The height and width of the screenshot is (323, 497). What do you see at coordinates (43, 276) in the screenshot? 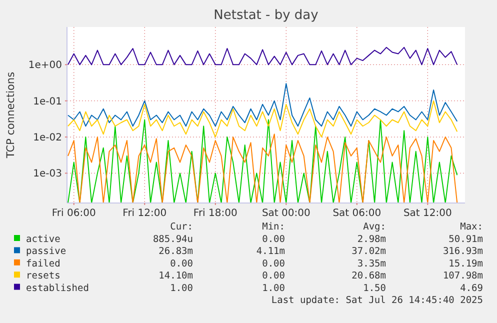
I see `legend-label: resets` at bounding box center [43, 276].